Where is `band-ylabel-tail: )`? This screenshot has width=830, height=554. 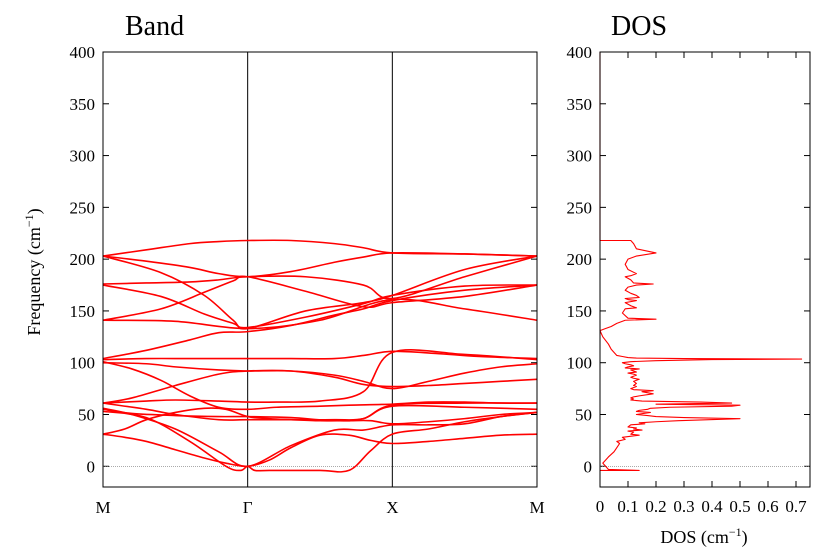 band-ylabel-tail: ) is located at coordinates (34, 211).